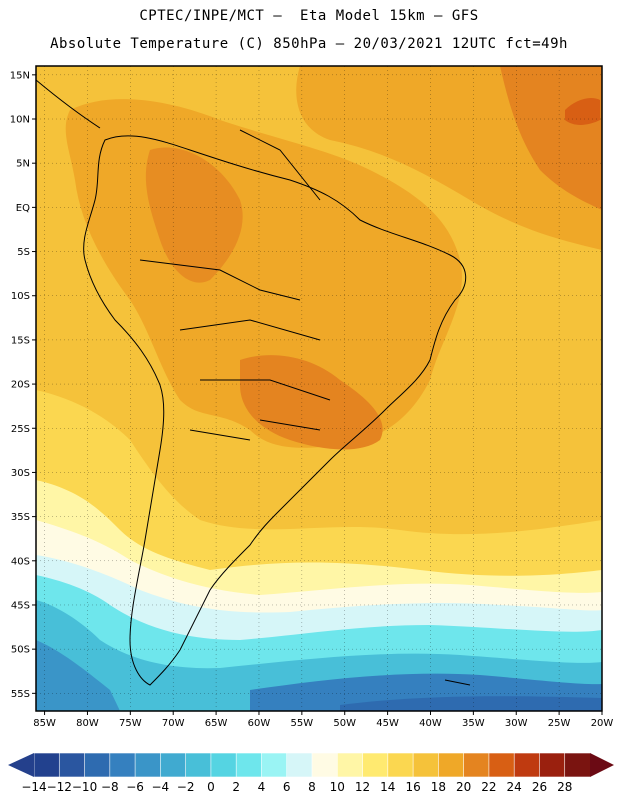  Describe the element at coordinates (564, 787) in the screenshot. I see `colorbar-label: 28` at that location.